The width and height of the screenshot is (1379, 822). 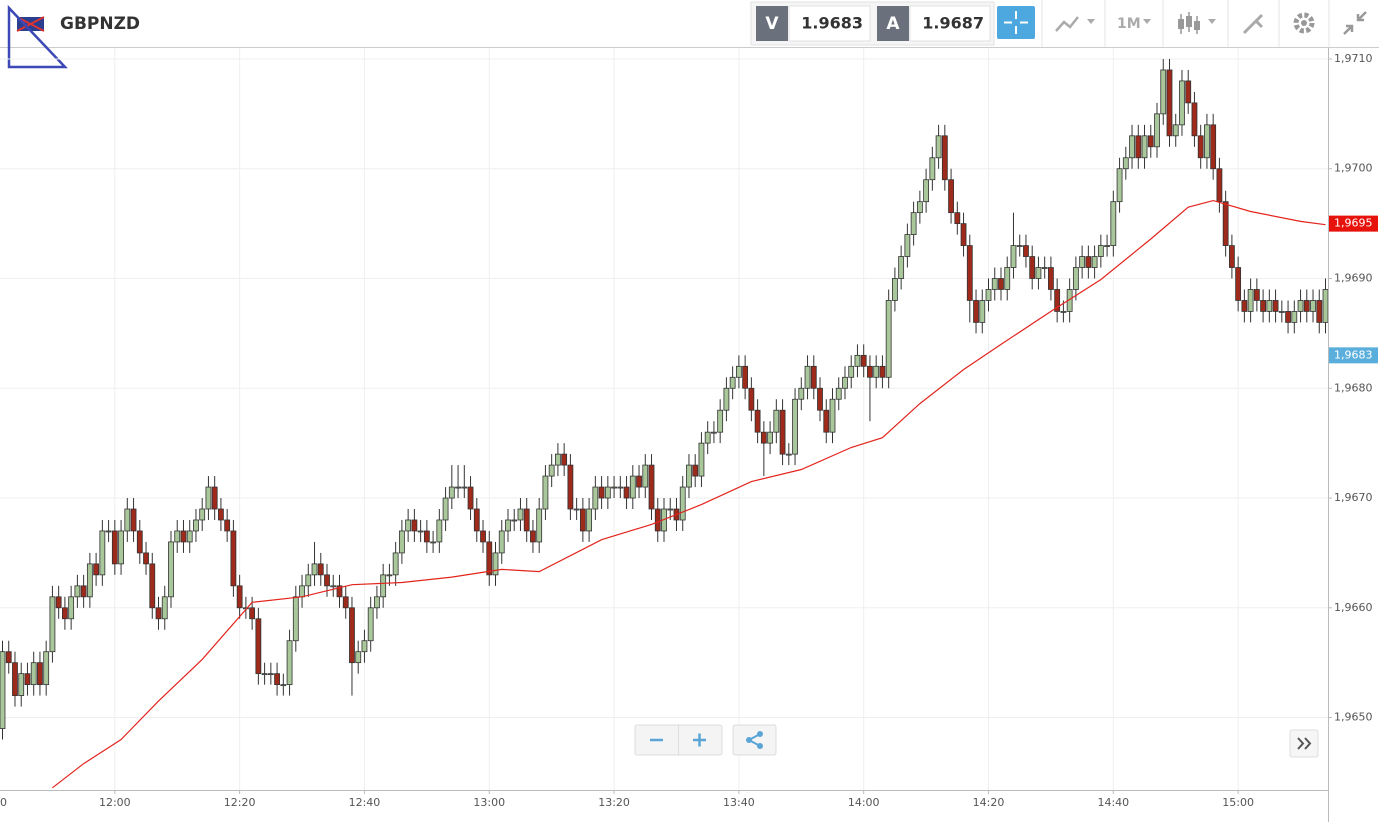 I want to click on zoom-in-button, so click(x=699, y=740).